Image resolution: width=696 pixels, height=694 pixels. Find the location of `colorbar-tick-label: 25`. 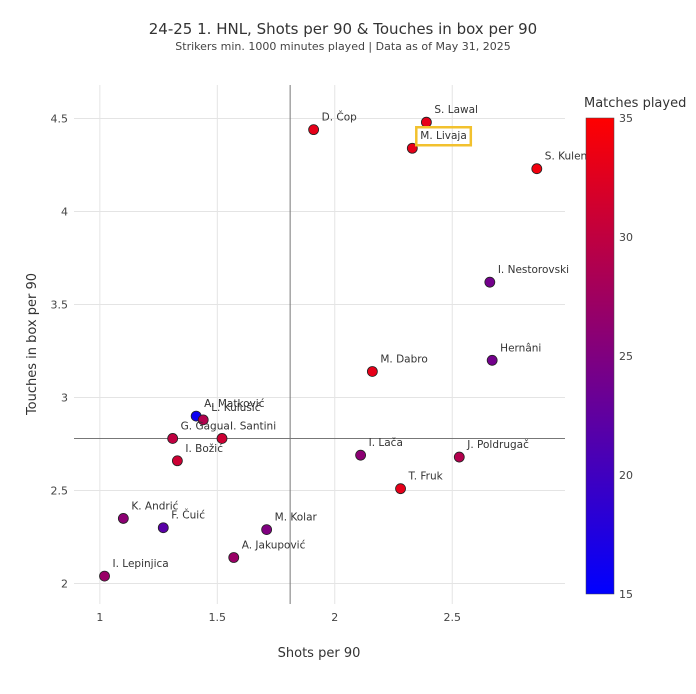

colorbar-tick-label: 25 is located at coordinates (626, 356).